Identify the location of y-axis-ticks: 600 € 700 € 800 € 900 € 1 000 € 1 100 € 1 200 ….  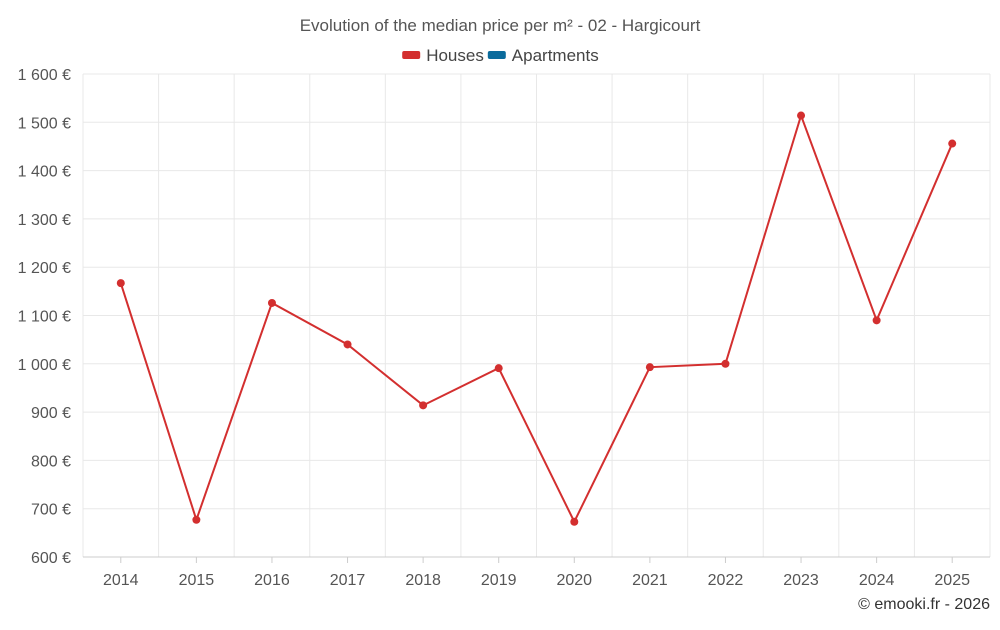
(44, 317).